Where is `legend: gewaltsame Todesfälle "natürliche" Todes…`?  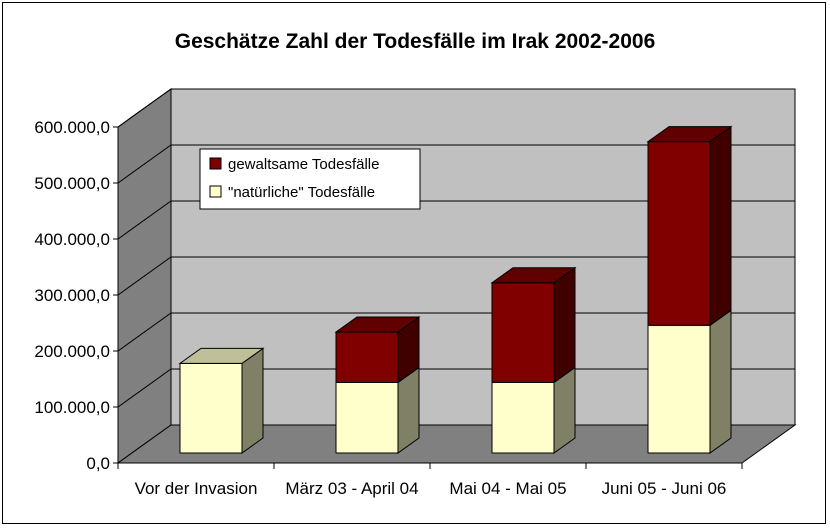
legend: gewaltsame Todesfälle "natürliche" Todes… is located at coordinates (310, 179).